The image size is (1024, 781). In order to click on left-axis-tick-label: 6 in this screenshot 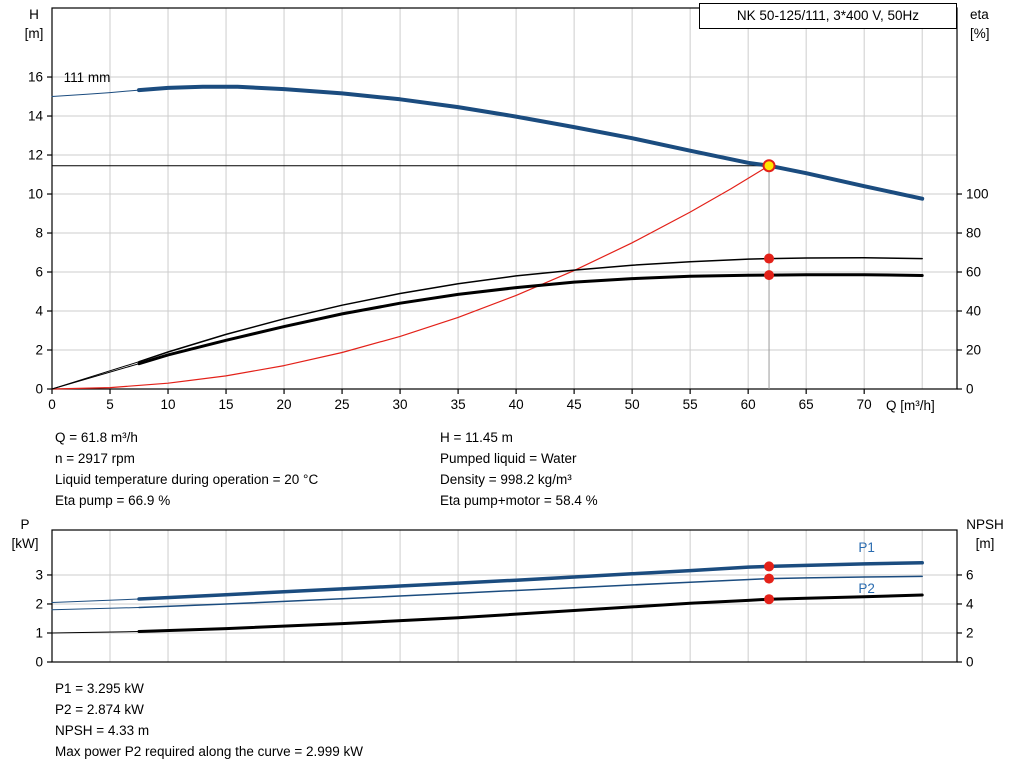, I will do `click(39, 272)`.